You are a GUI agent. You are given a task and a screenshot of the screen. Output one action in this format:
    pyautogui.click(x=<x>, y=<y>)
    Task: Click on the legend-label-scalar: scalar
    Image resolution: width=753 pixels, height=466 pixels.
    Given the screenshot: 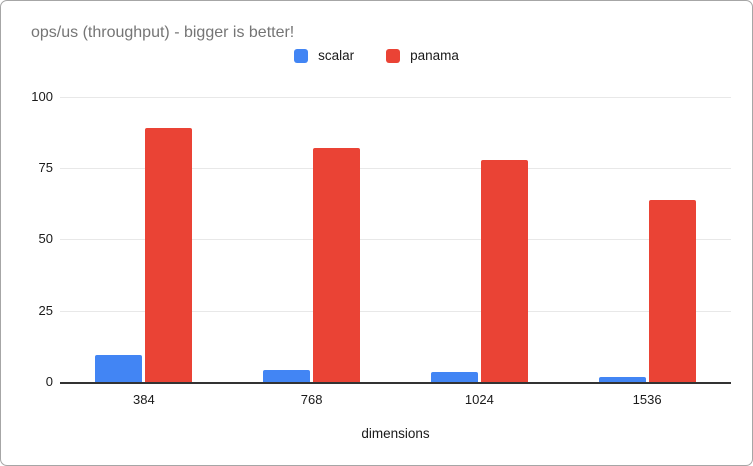 What is the action you would take?
    pyautogui.click(x=336, y=55)
    